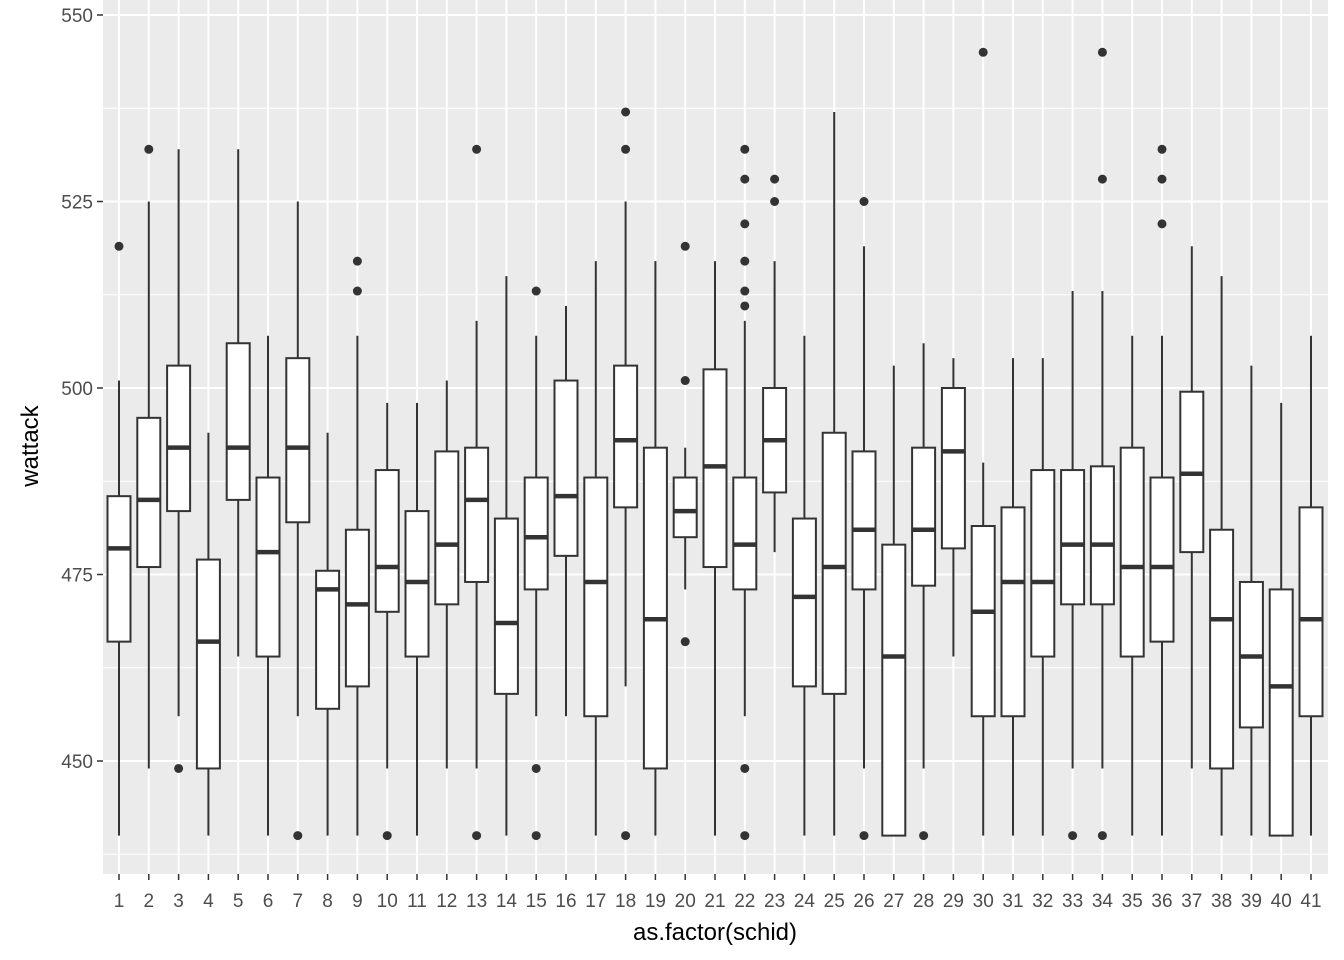  Describe the element at coordinates (983, 901) in the screenshot. I see `x-tick-label: 30` at that location.